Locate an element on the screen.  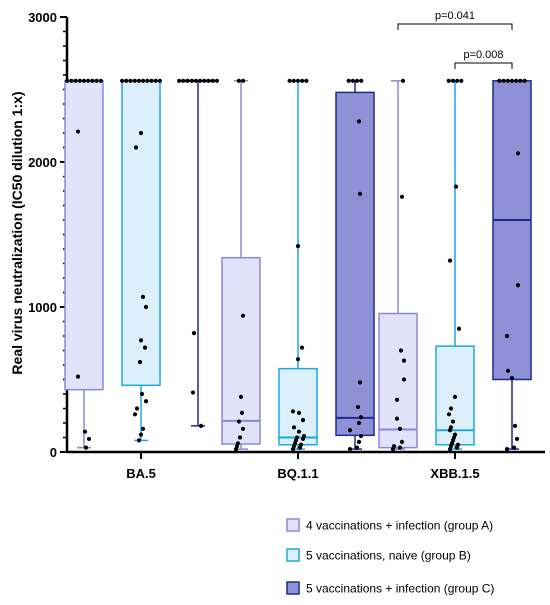
legend-item-2: 5 vaccinations + infection (group C) is located at coordinates (390, 588).